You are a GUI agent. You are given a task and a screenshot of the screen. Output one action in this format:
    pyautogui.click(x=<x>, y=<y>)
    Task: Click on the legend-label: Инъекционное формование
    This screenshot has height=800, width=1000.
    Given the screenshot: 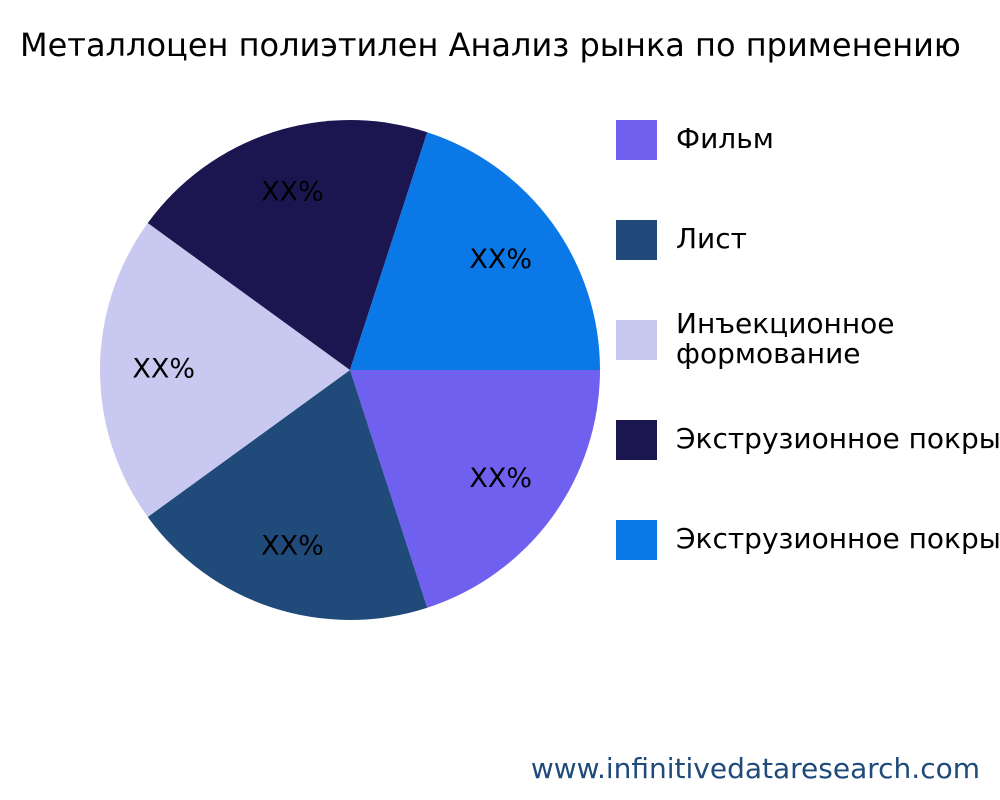 What is the action you would take?
    pyautogui.click(x=785, y=338)
    